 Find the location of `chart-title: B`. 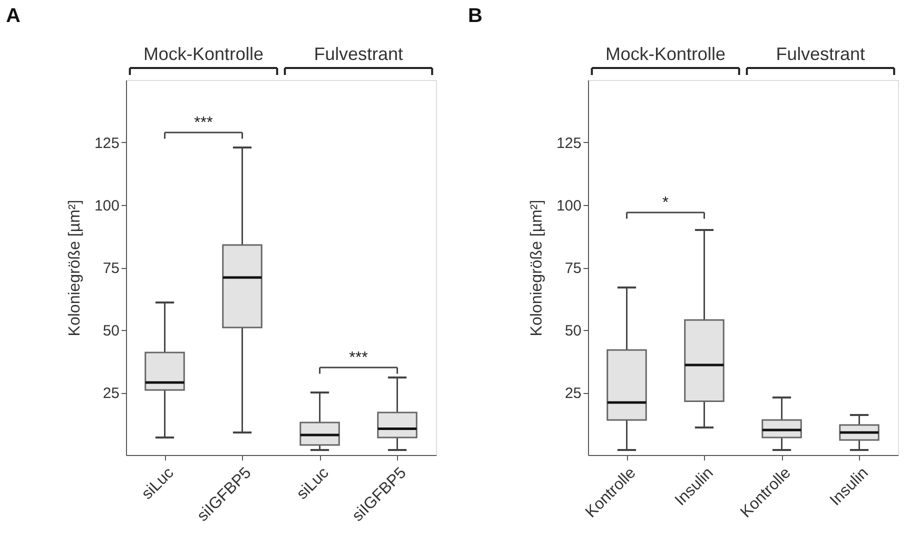

chart-title: B is located at coordinates (475, 16).